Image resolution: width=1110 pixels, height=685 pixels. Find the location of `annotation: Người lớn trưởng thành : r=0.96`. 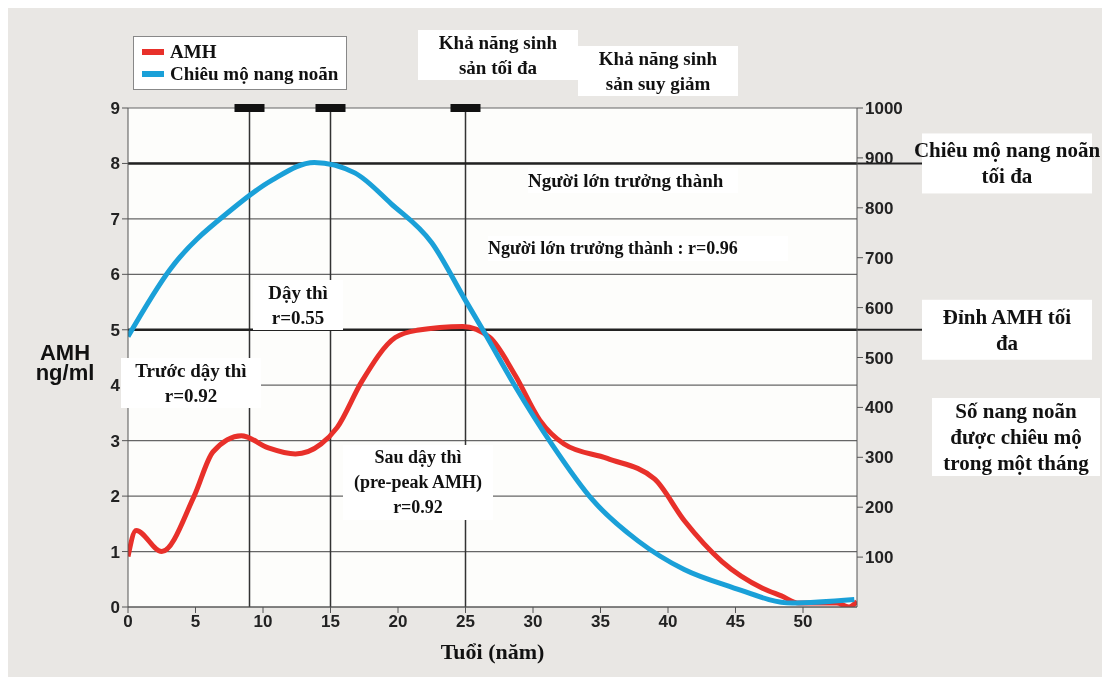

annotation: Người lớn trưởng thành : r=0.96 is located at coordinates (638, 248).